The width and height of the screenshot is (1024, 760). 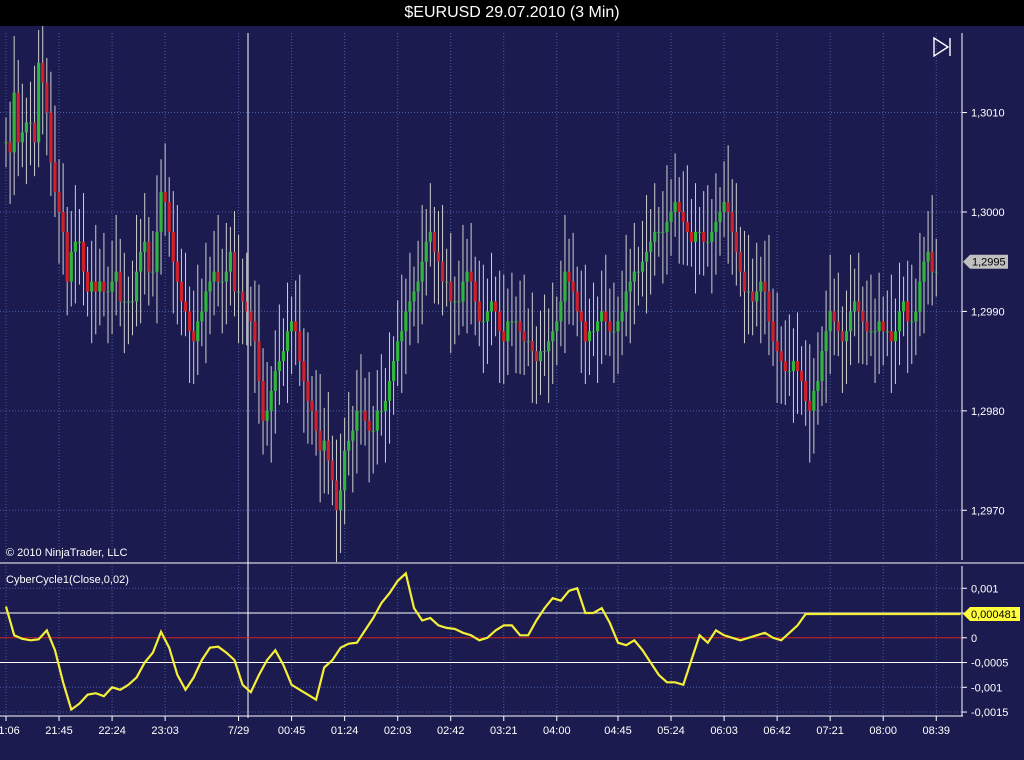 I want to click on time-tick-label: 07:21, so click(x=830, y=731).